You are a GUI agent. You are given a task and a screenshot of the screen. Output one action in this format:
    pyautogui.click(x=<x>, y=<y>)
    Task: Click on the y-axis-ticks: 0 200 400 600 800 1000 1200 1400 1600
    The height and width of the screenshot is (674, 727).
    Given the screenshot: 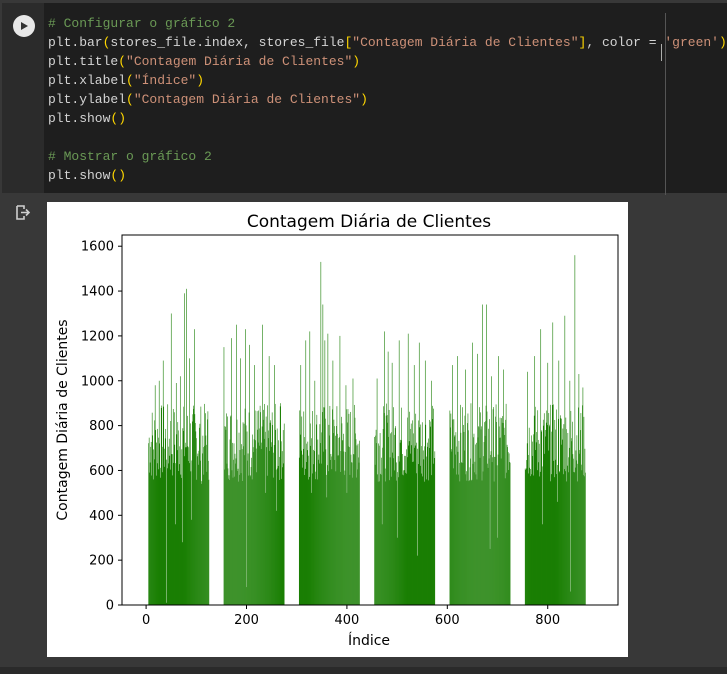 What is the action you would take?
    pyautogui.click(x=101, y=427)
    